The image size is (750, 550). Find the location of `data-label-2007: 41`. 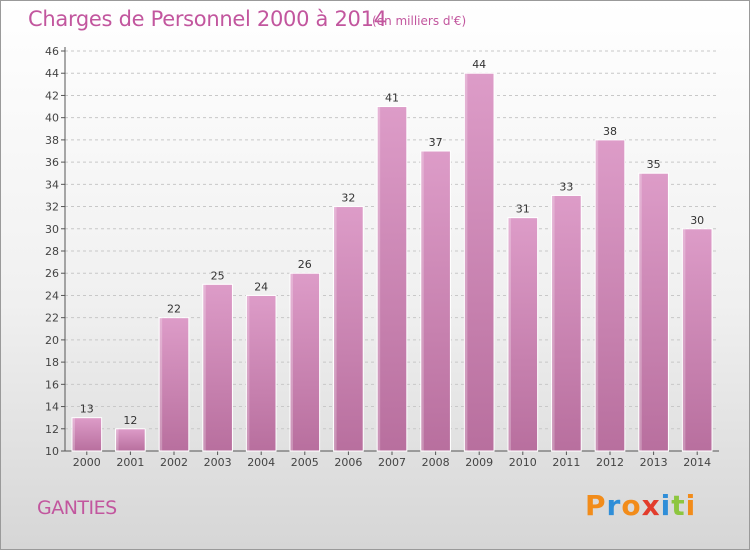

data-label-2007: 41 is located at coordinates (392, 98).